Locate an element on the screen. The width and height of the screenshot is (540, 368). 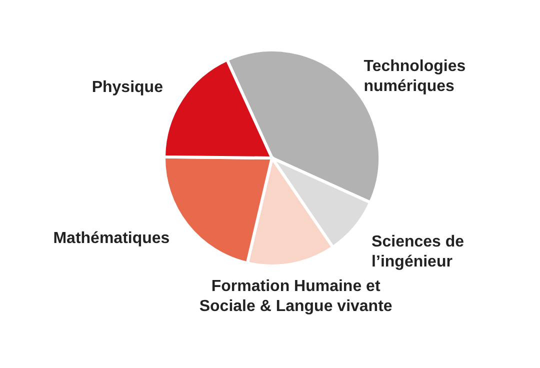
slice-label: Sciences de l’ingénieur is located at coordinates (418, 252).